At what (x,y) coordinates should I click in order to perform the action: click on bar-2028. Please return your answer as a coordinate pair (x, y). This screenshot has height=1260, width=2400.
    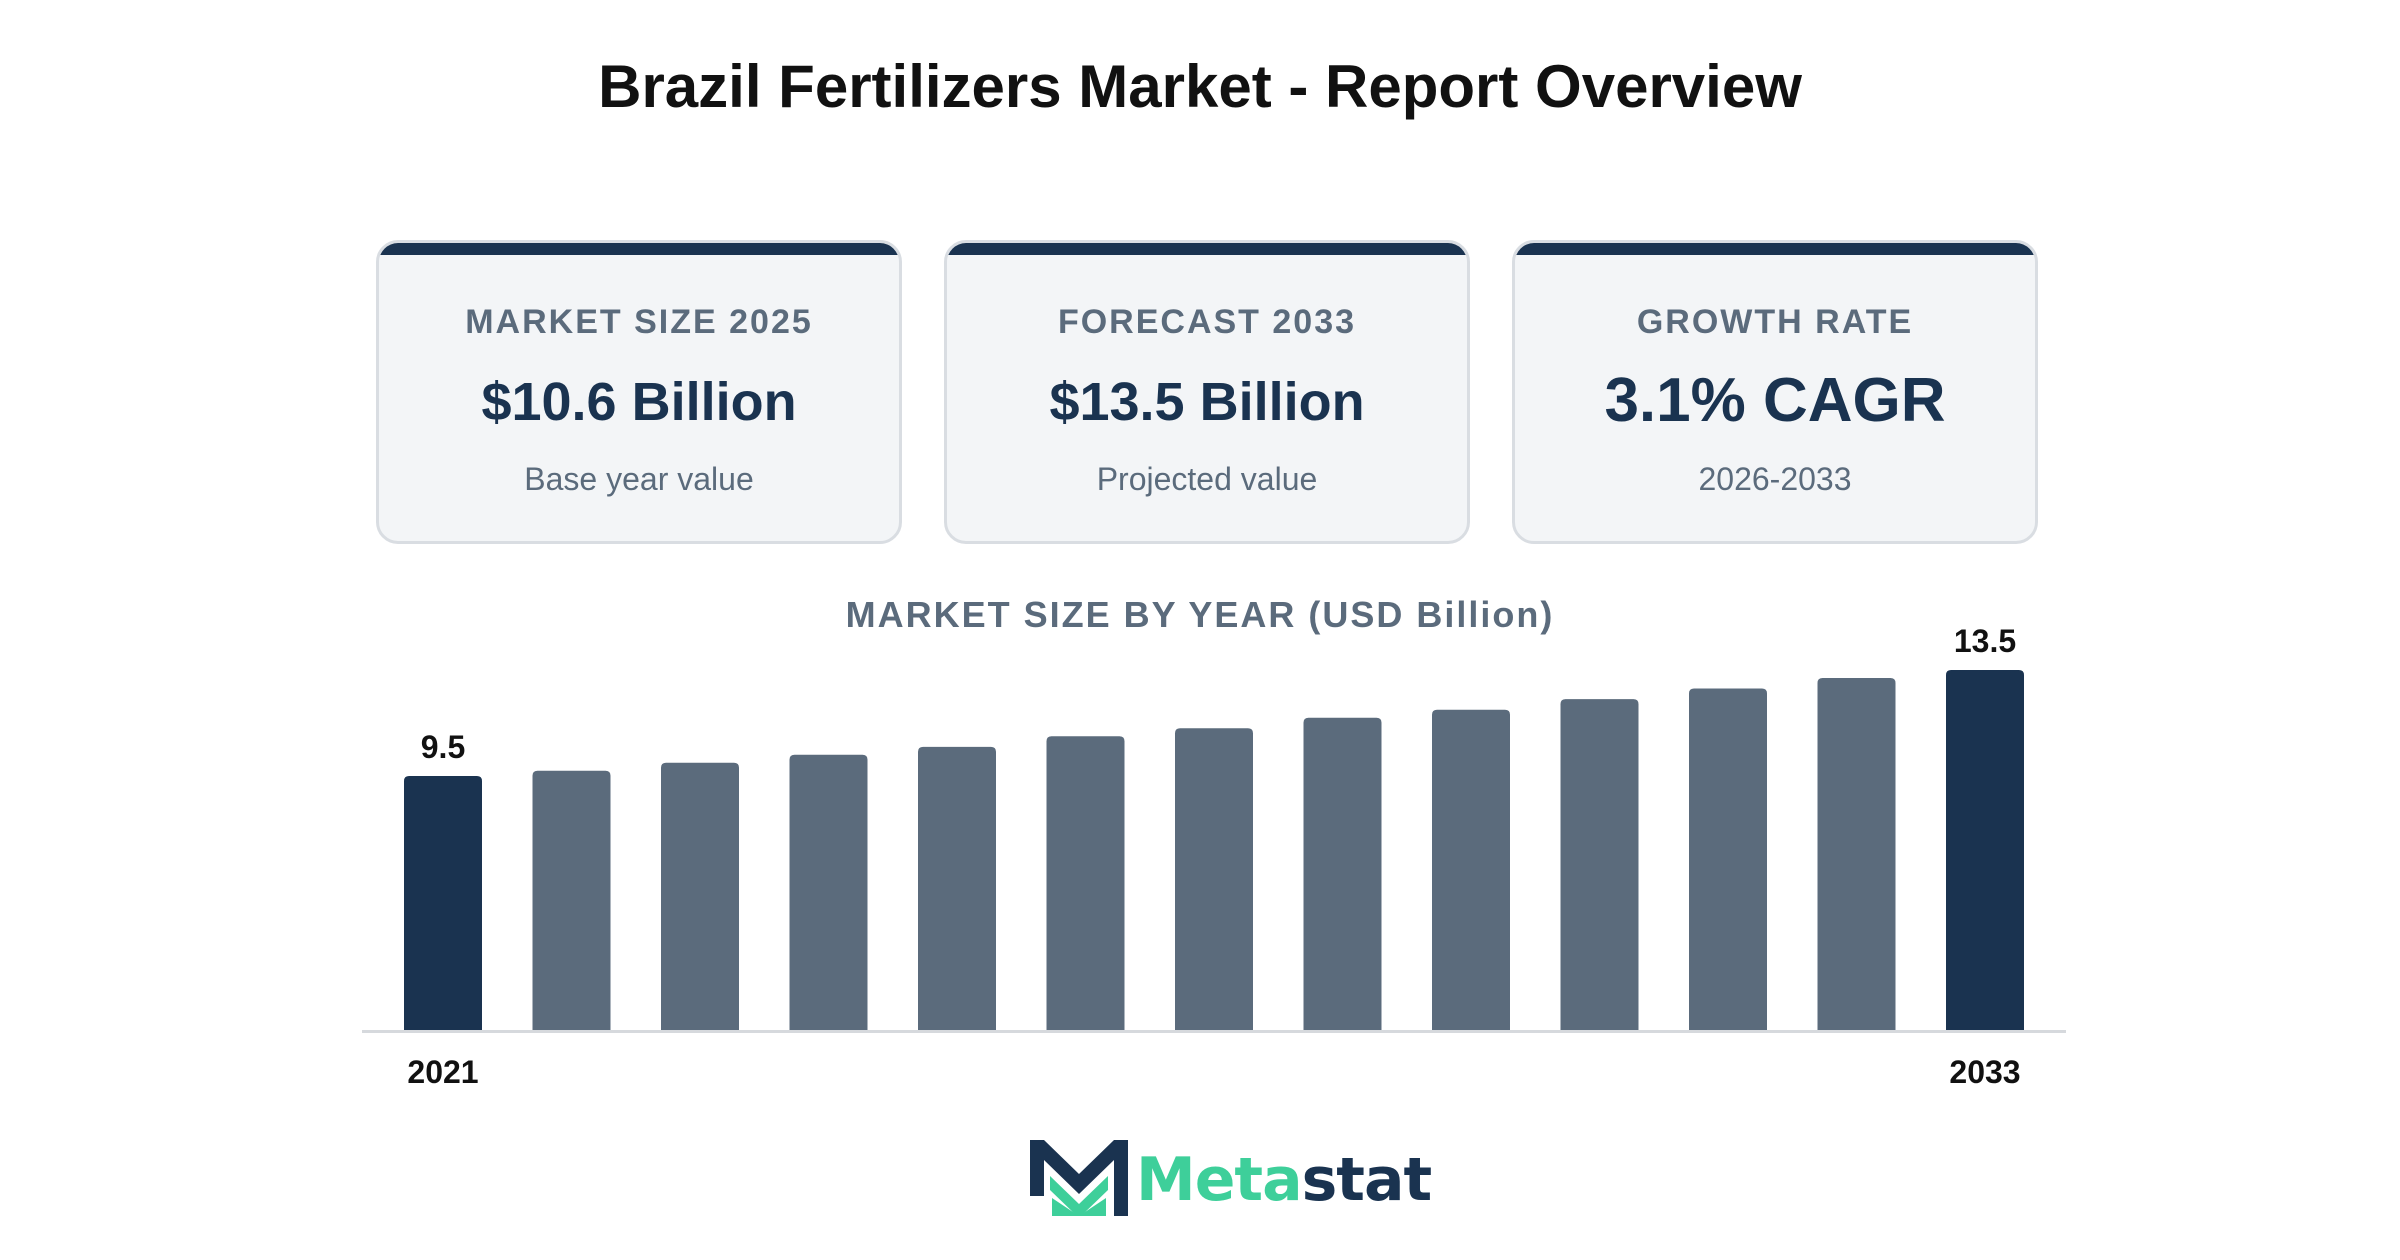
    Looking at the image, I should click on (1342, 873).